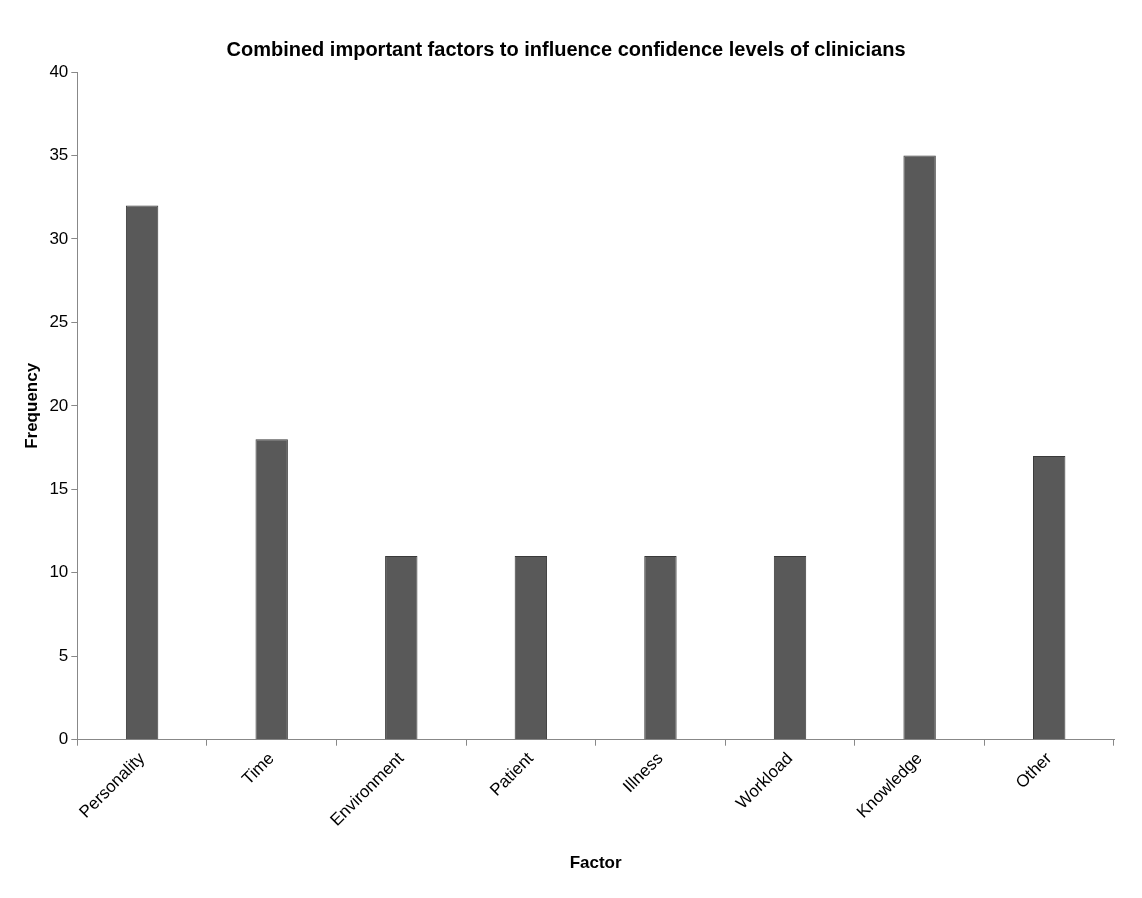 The image size is (1142, 898). I want to click on y-tick-label: 15, so click(59, 488).